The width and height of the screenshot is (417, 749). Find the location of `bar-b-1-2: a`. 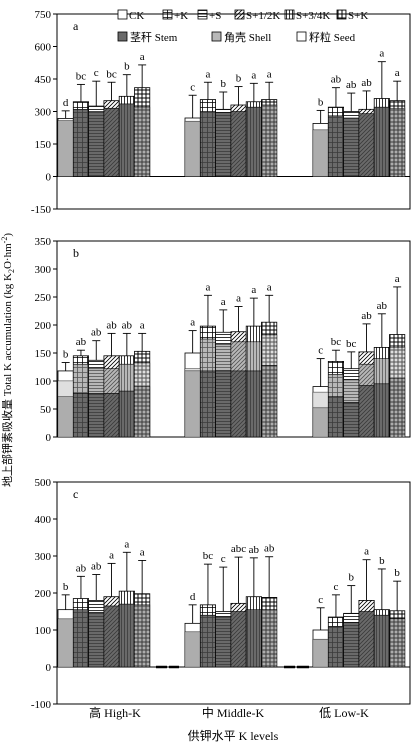

bar-b-1-2: a is located at coordinates (223, 367).